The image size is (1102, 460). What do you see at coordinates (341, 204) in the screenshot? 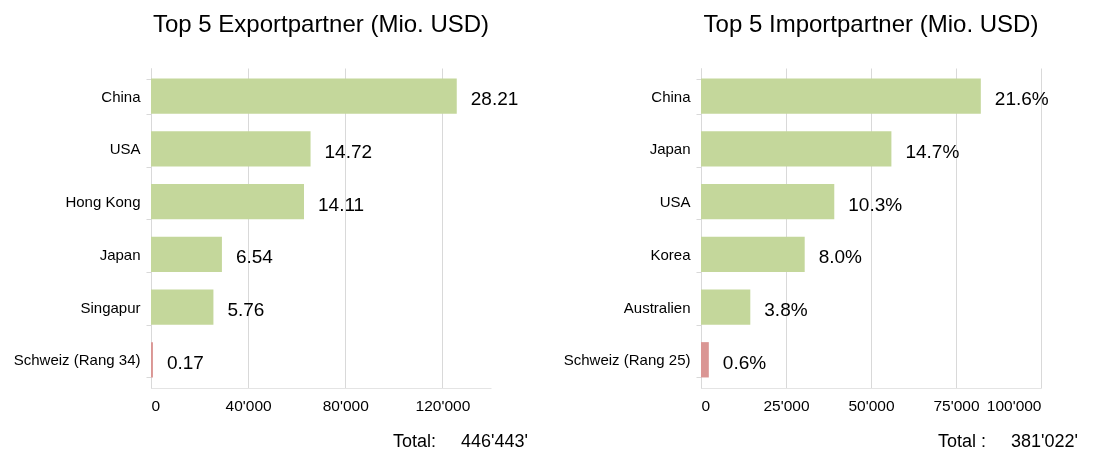
I see `annotation: 14.11` at bounding box center [341, 204].